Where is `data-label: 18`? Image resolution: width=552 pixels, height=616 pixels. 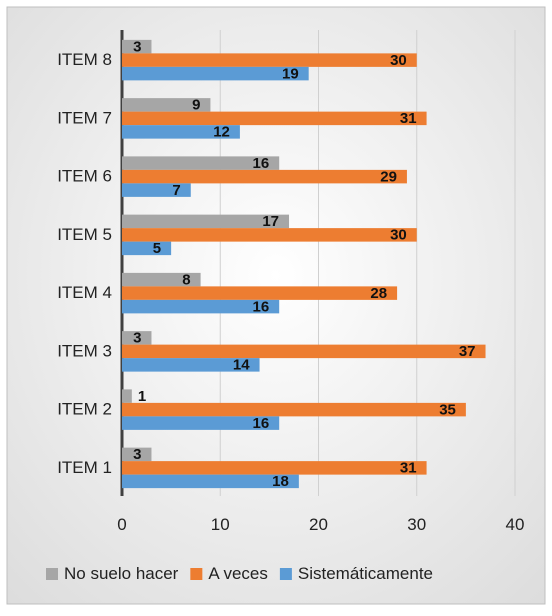 data-label: 18 is located at coordinates (280, 481).